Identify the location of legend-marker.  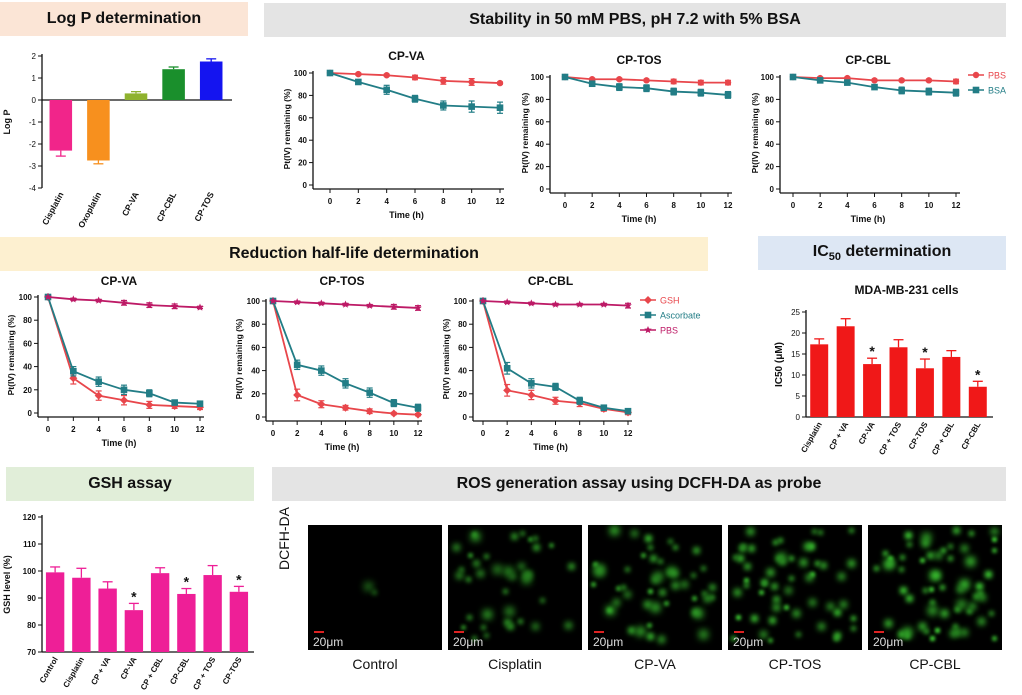
(976, 90).